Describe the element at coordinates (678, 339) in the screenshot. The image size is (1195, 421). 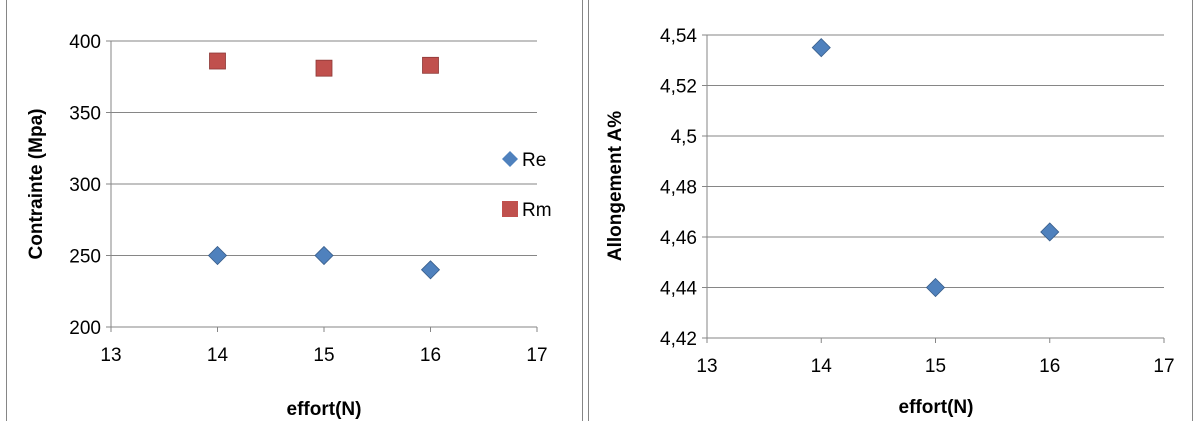
I see `y-tick-label: 4,42` at that location.